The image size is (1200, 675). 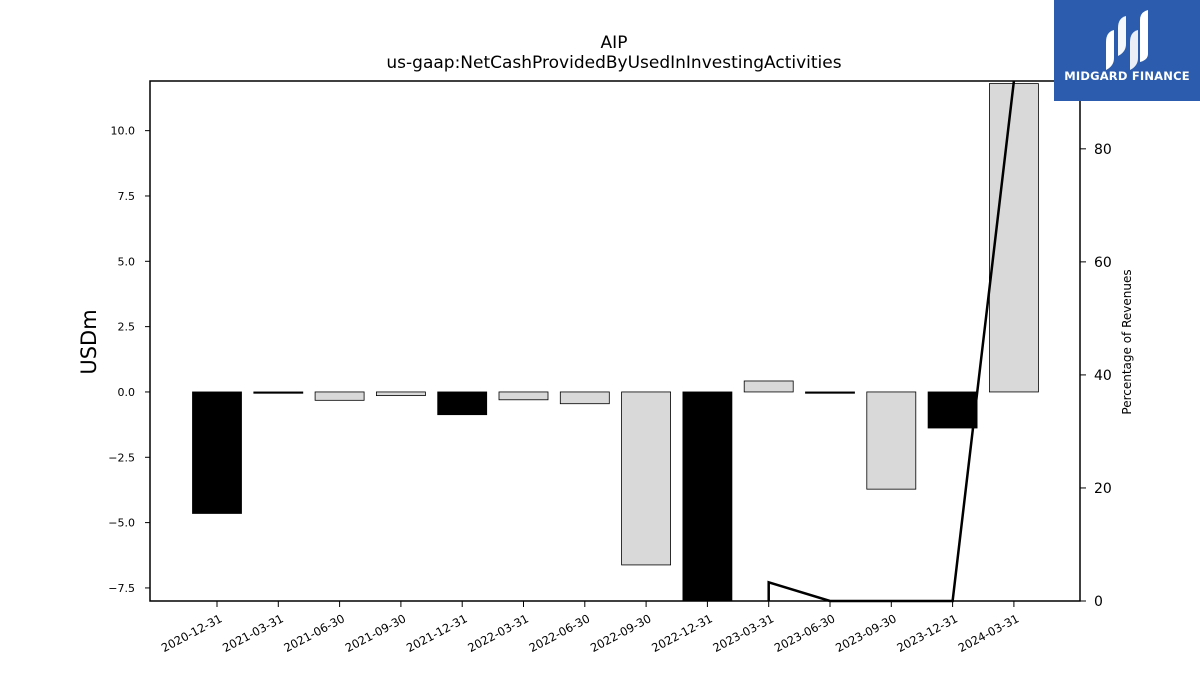 I want to click on y2-tick-label: 20, so click(x=1103, y=489).